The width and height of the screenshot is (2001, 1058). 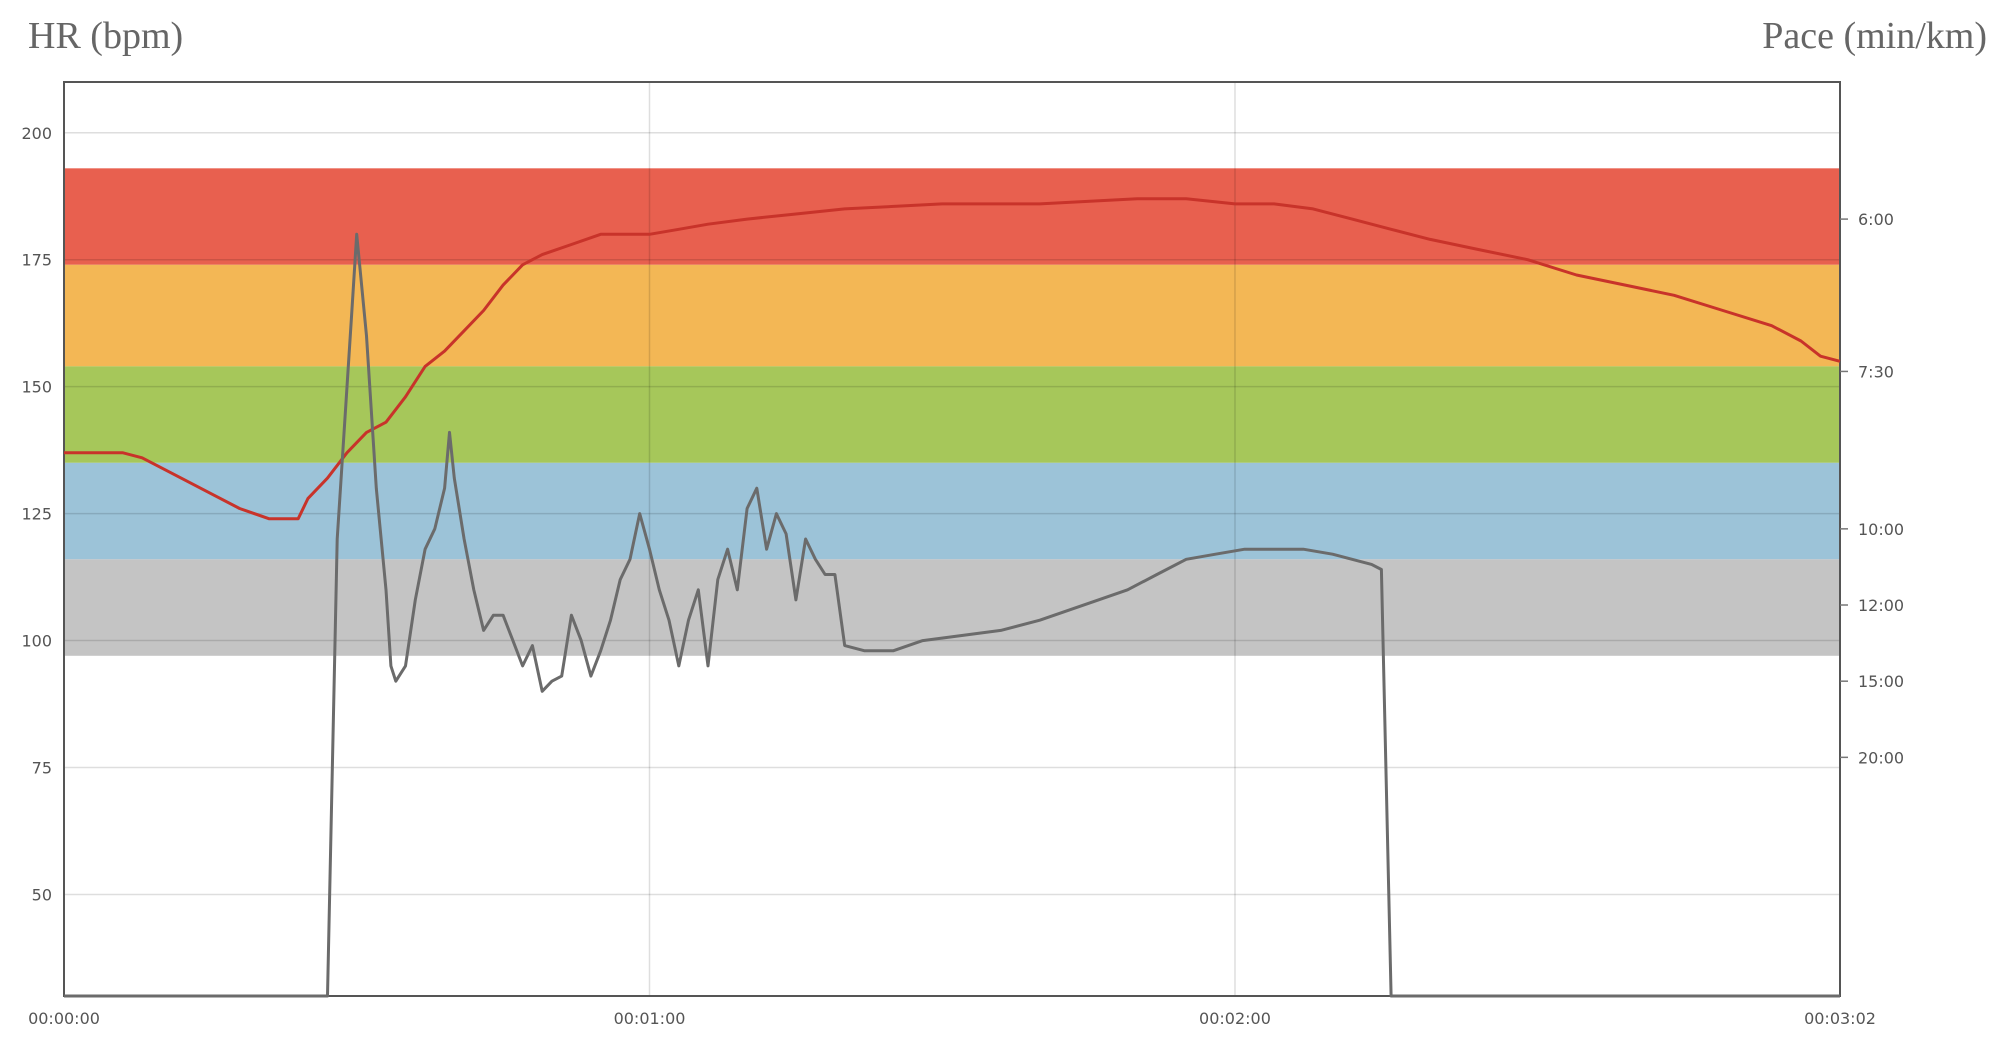 I want to click on x-tick-label: 00:01:00, so click(x=650, y=1018).